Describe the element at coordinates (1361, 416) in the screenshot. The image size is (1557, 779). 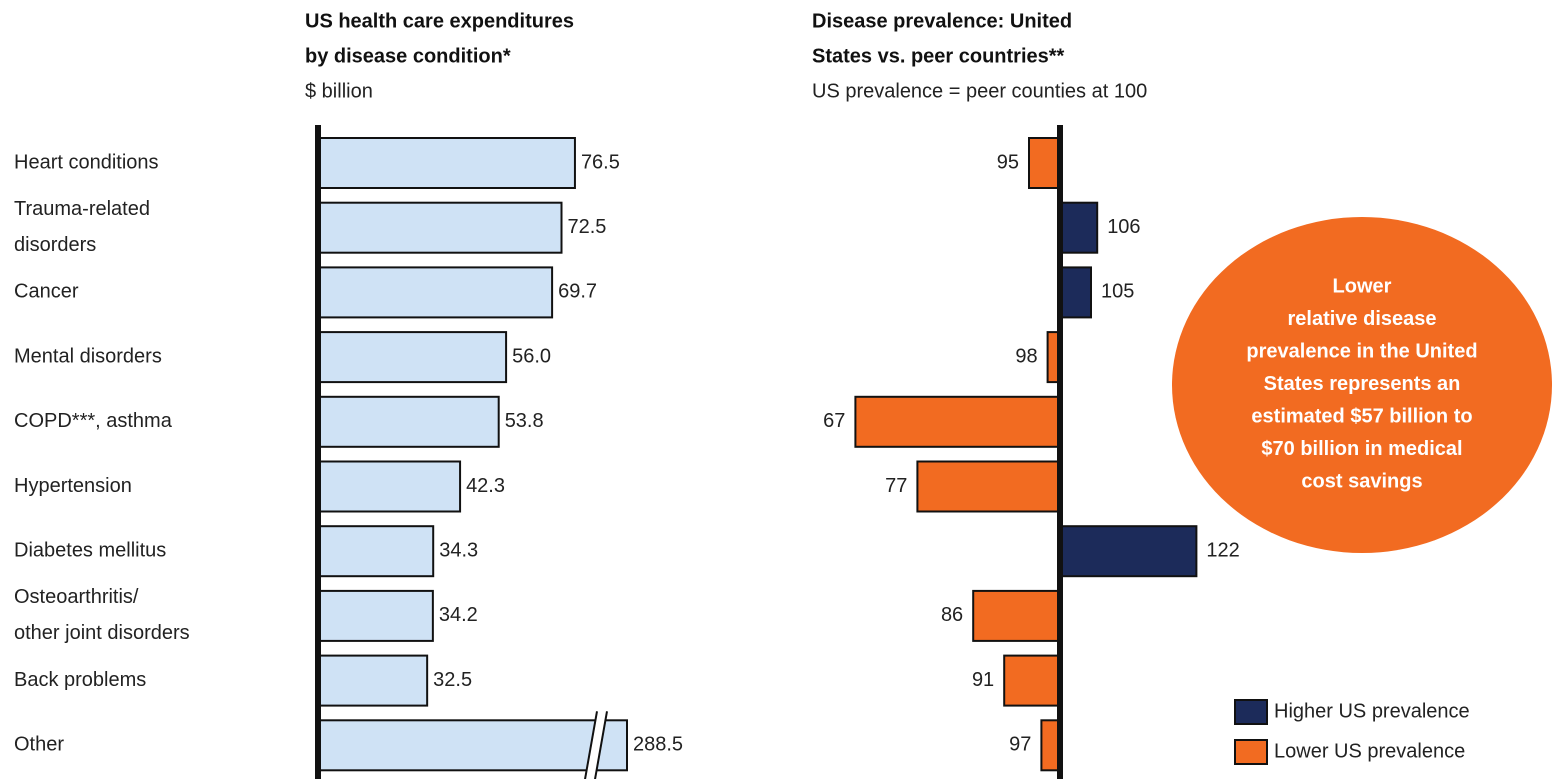
I see `annotation: estimated $57 billion to` at that location.